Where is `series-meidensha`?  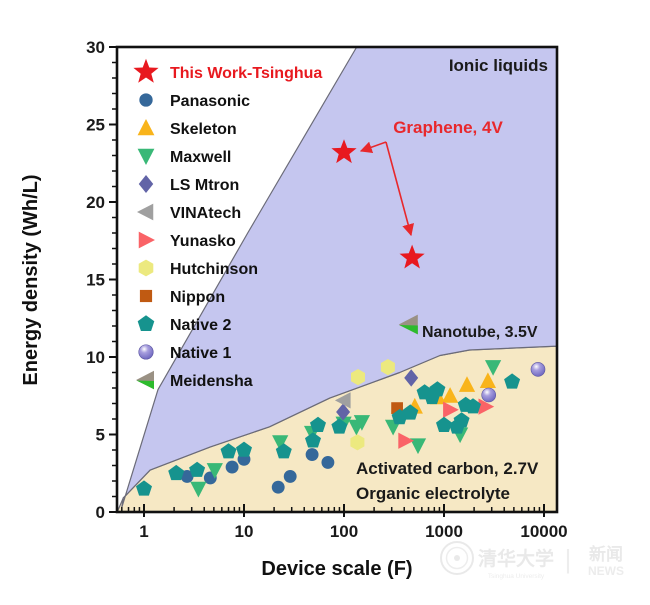
series-meidensha is located at coordinates (408, 324).